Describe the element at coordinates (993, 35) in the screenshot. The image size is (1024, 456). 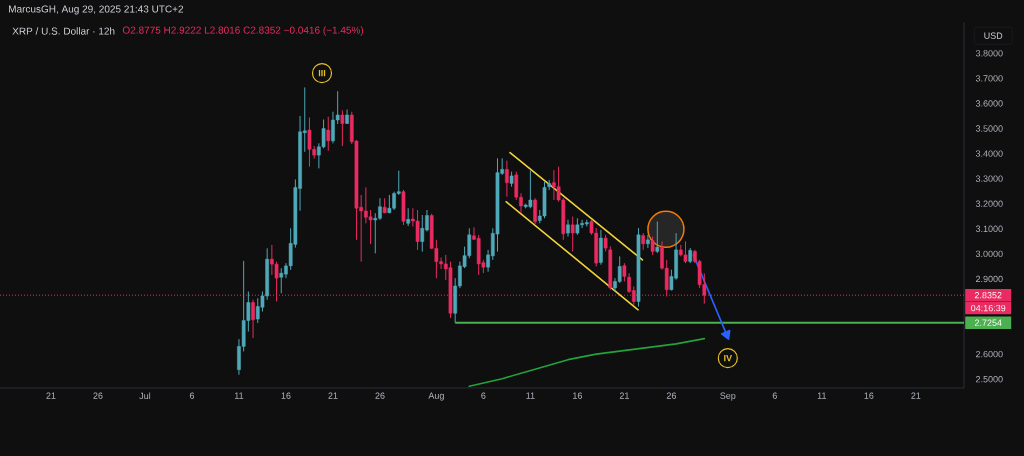
I see `y-axis-title: USD` at that location.